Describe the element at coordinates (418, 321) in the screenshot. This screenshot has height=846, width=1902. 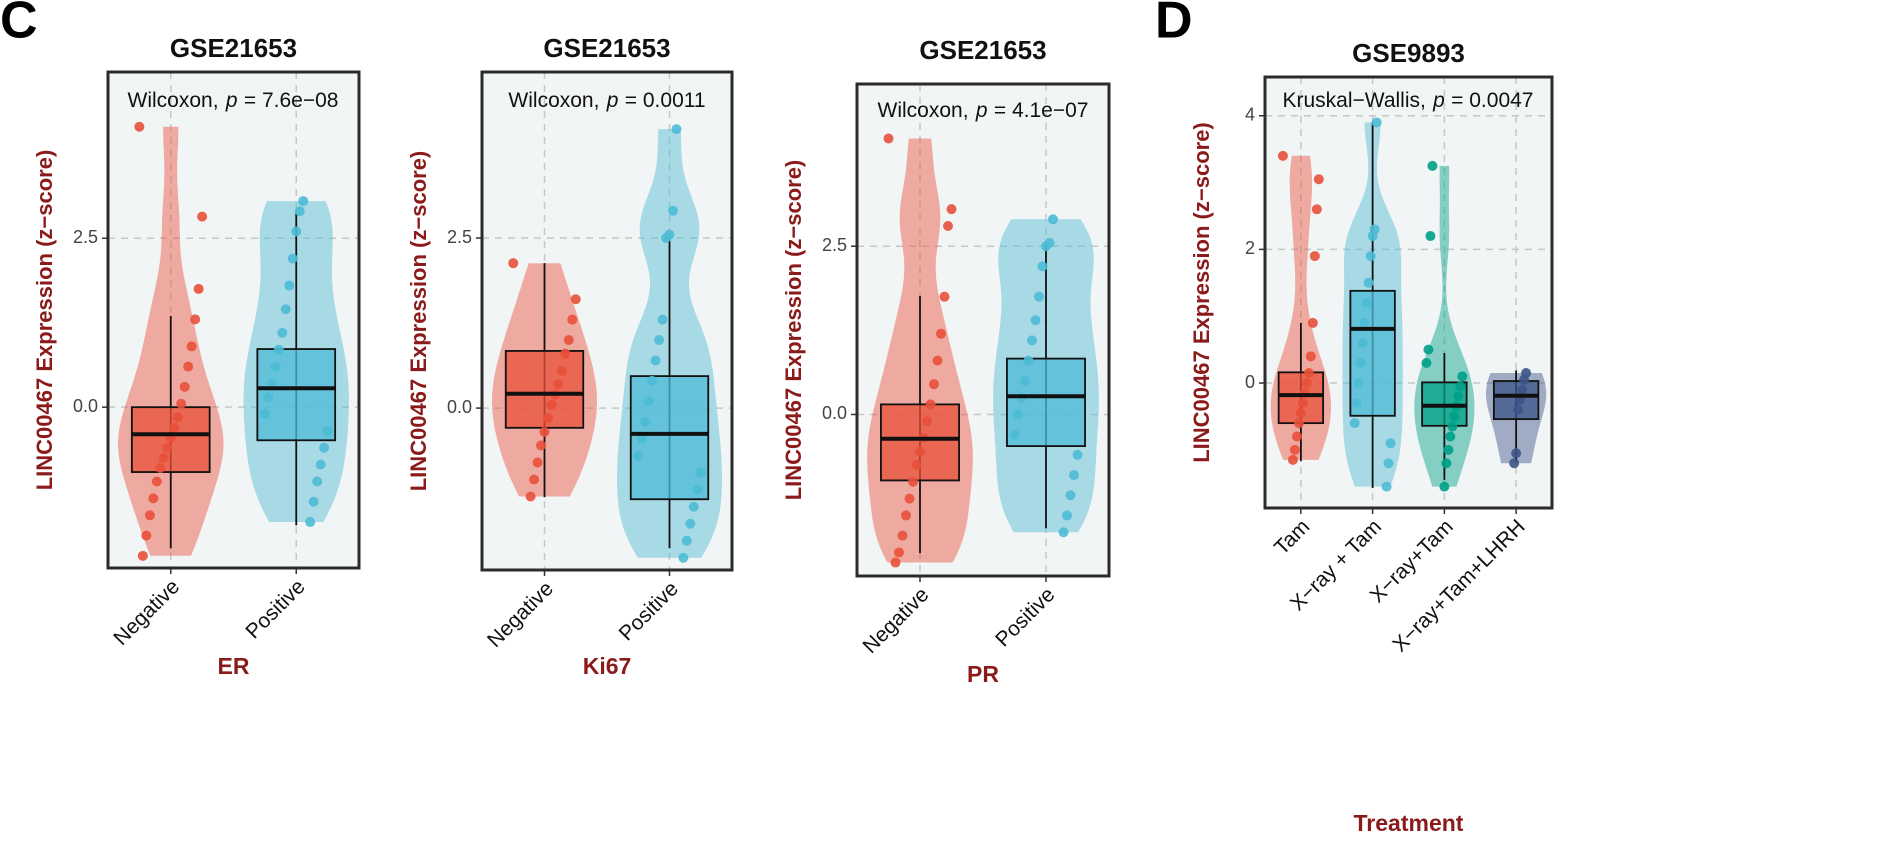
I see `y-axis-label: LINC00467 Expression (z−score)` at that location.